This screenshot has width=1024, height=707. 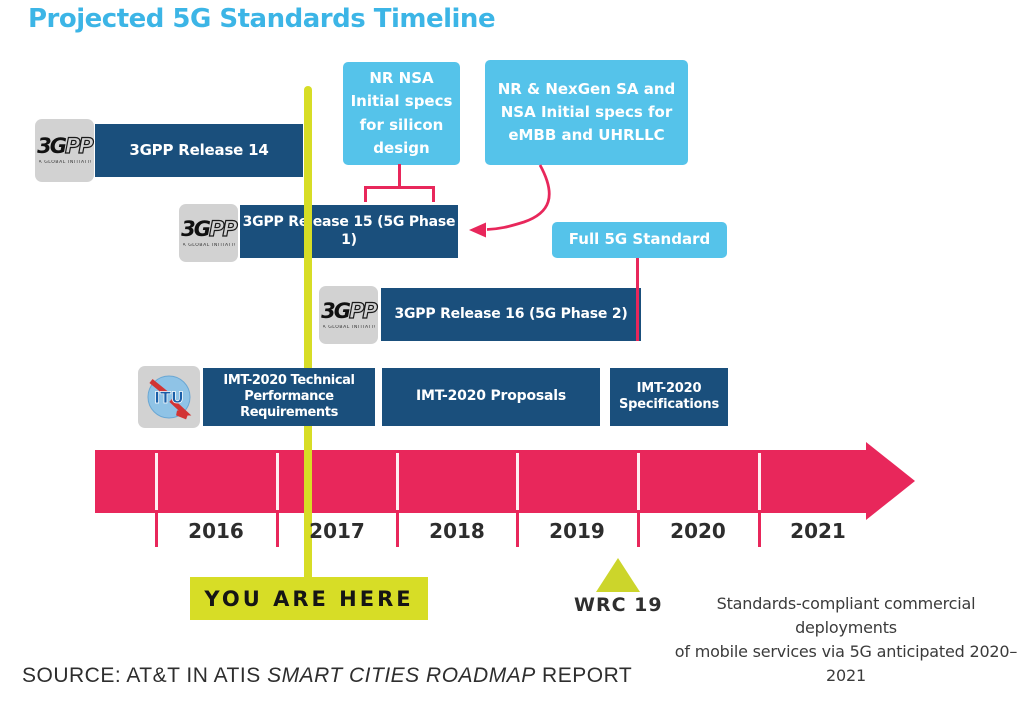 What do you see at coordinates (309, 598) in the screenshot?
I see `you-are-here-badge: YOU ARE HERE` at bounding box center [309, 598].